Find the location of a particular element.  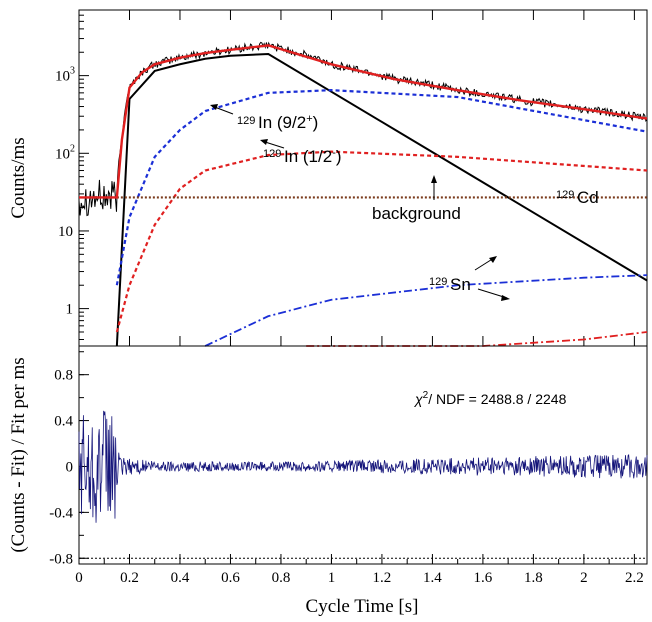

in-1-2-mass-number: 129 is located at coordinates (272, 154).